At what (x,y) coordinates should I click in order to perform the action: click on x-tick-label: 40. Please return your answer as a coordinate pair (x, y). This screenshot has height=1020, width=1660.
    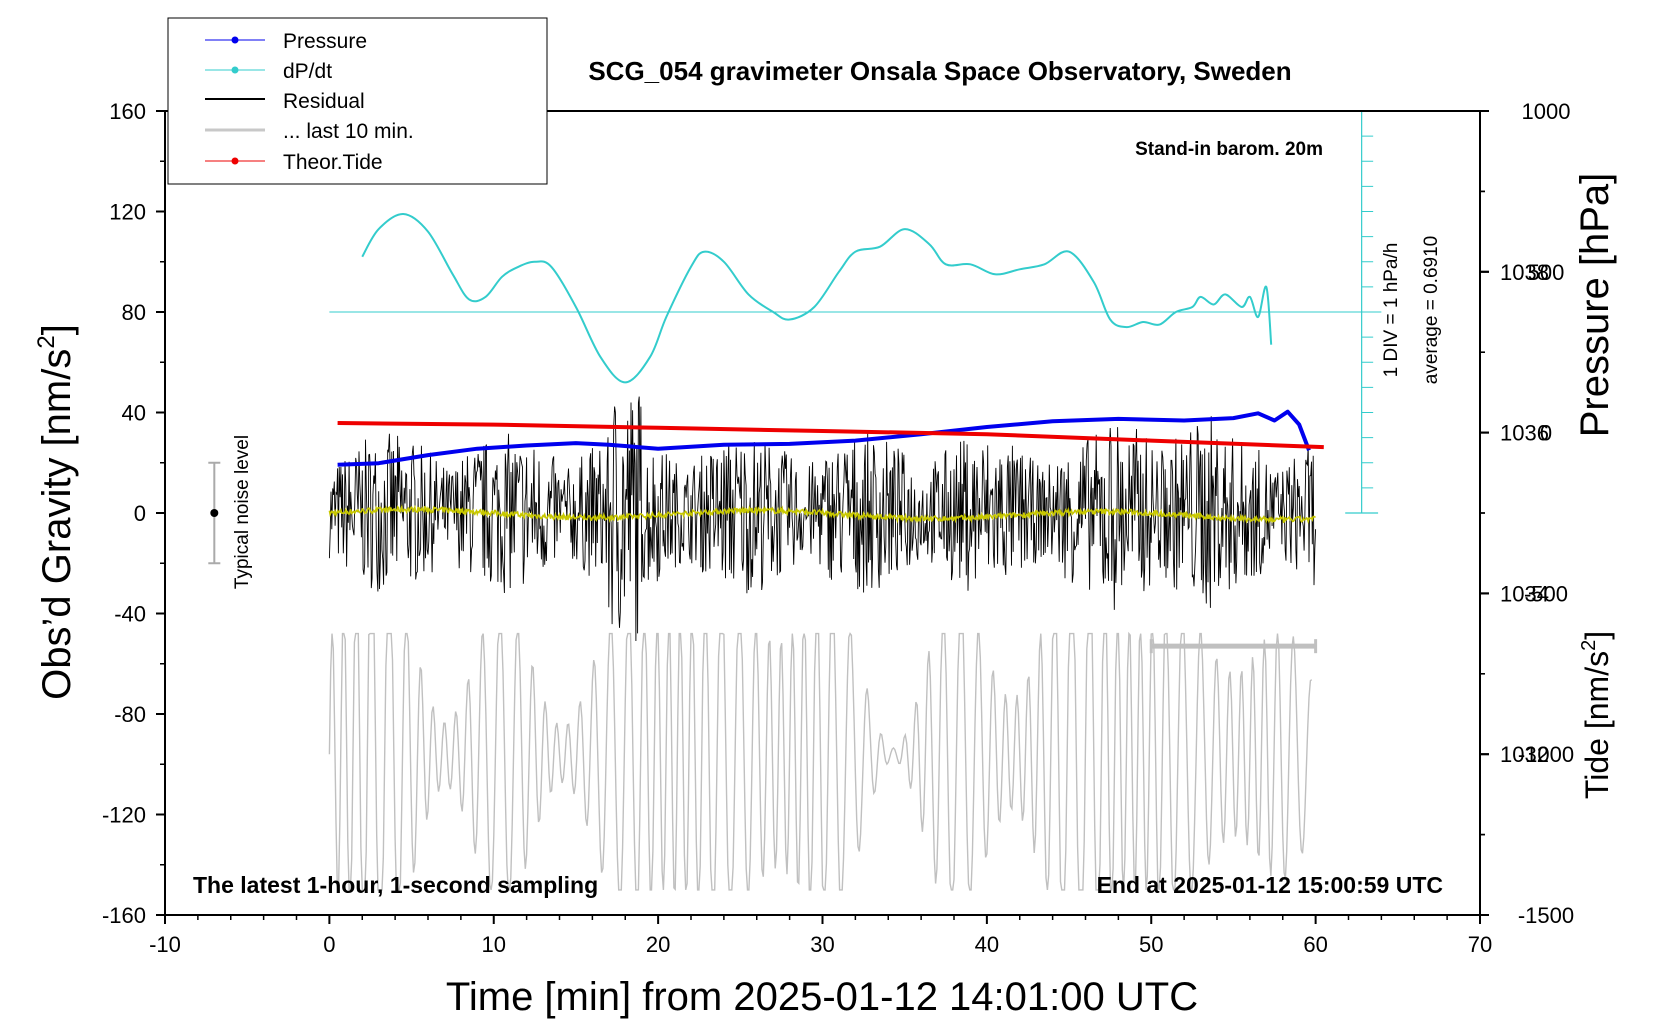
    Looking at the image, I should click on (987, 944).